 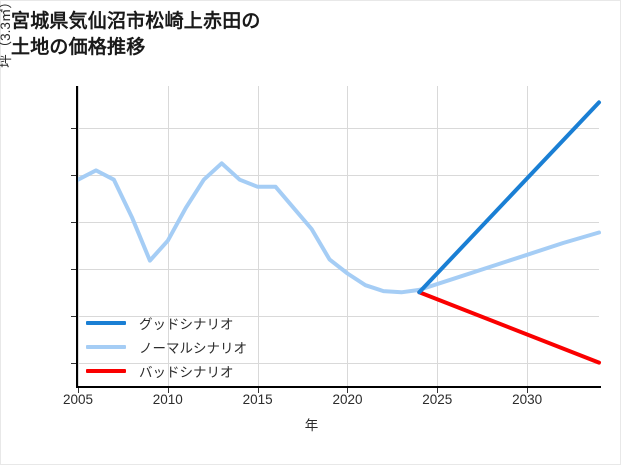 I want to click on y-axis-line, so click(x=77, y=237).